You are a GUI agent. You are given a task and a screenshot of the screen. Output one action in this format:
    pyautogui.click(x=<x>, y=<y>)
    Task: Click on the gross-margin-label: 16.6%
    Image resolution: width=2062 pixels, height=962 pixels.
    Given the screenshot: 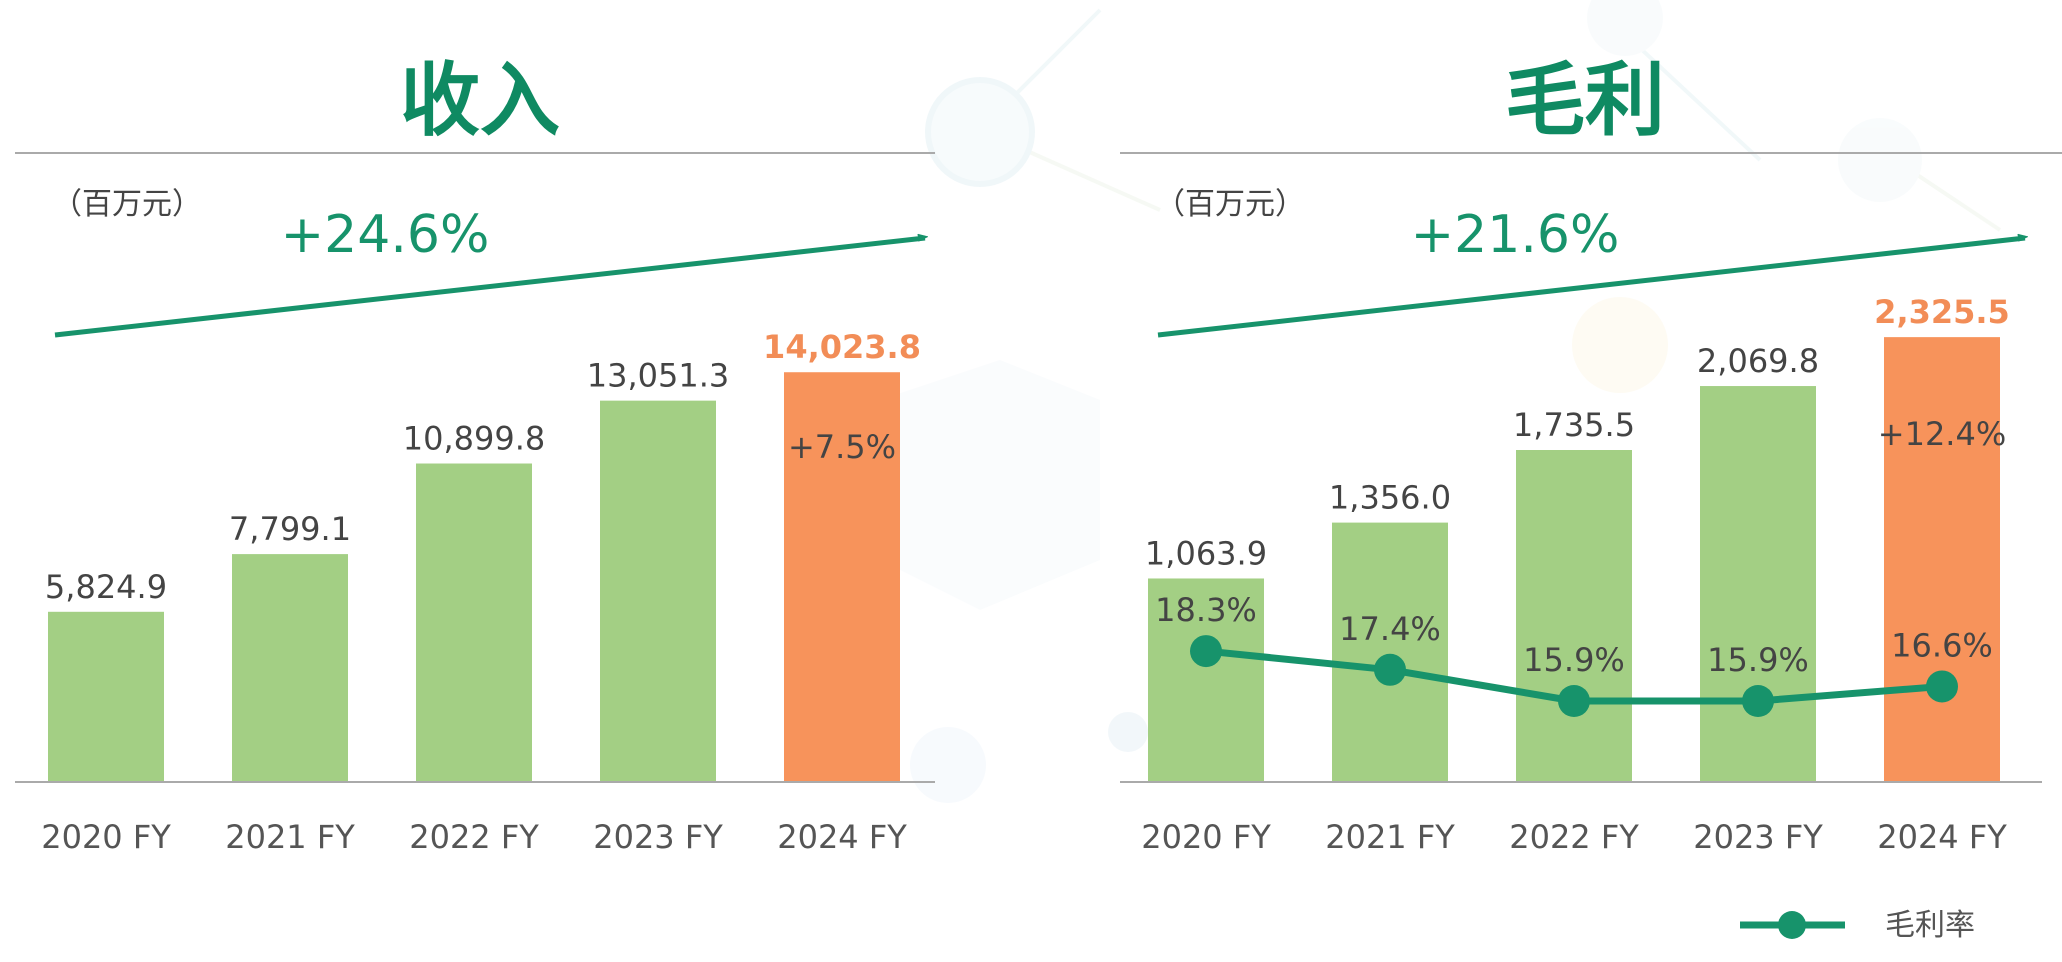 What is the action you would take?
    pyautogui.click(x=1942, y=645)
    